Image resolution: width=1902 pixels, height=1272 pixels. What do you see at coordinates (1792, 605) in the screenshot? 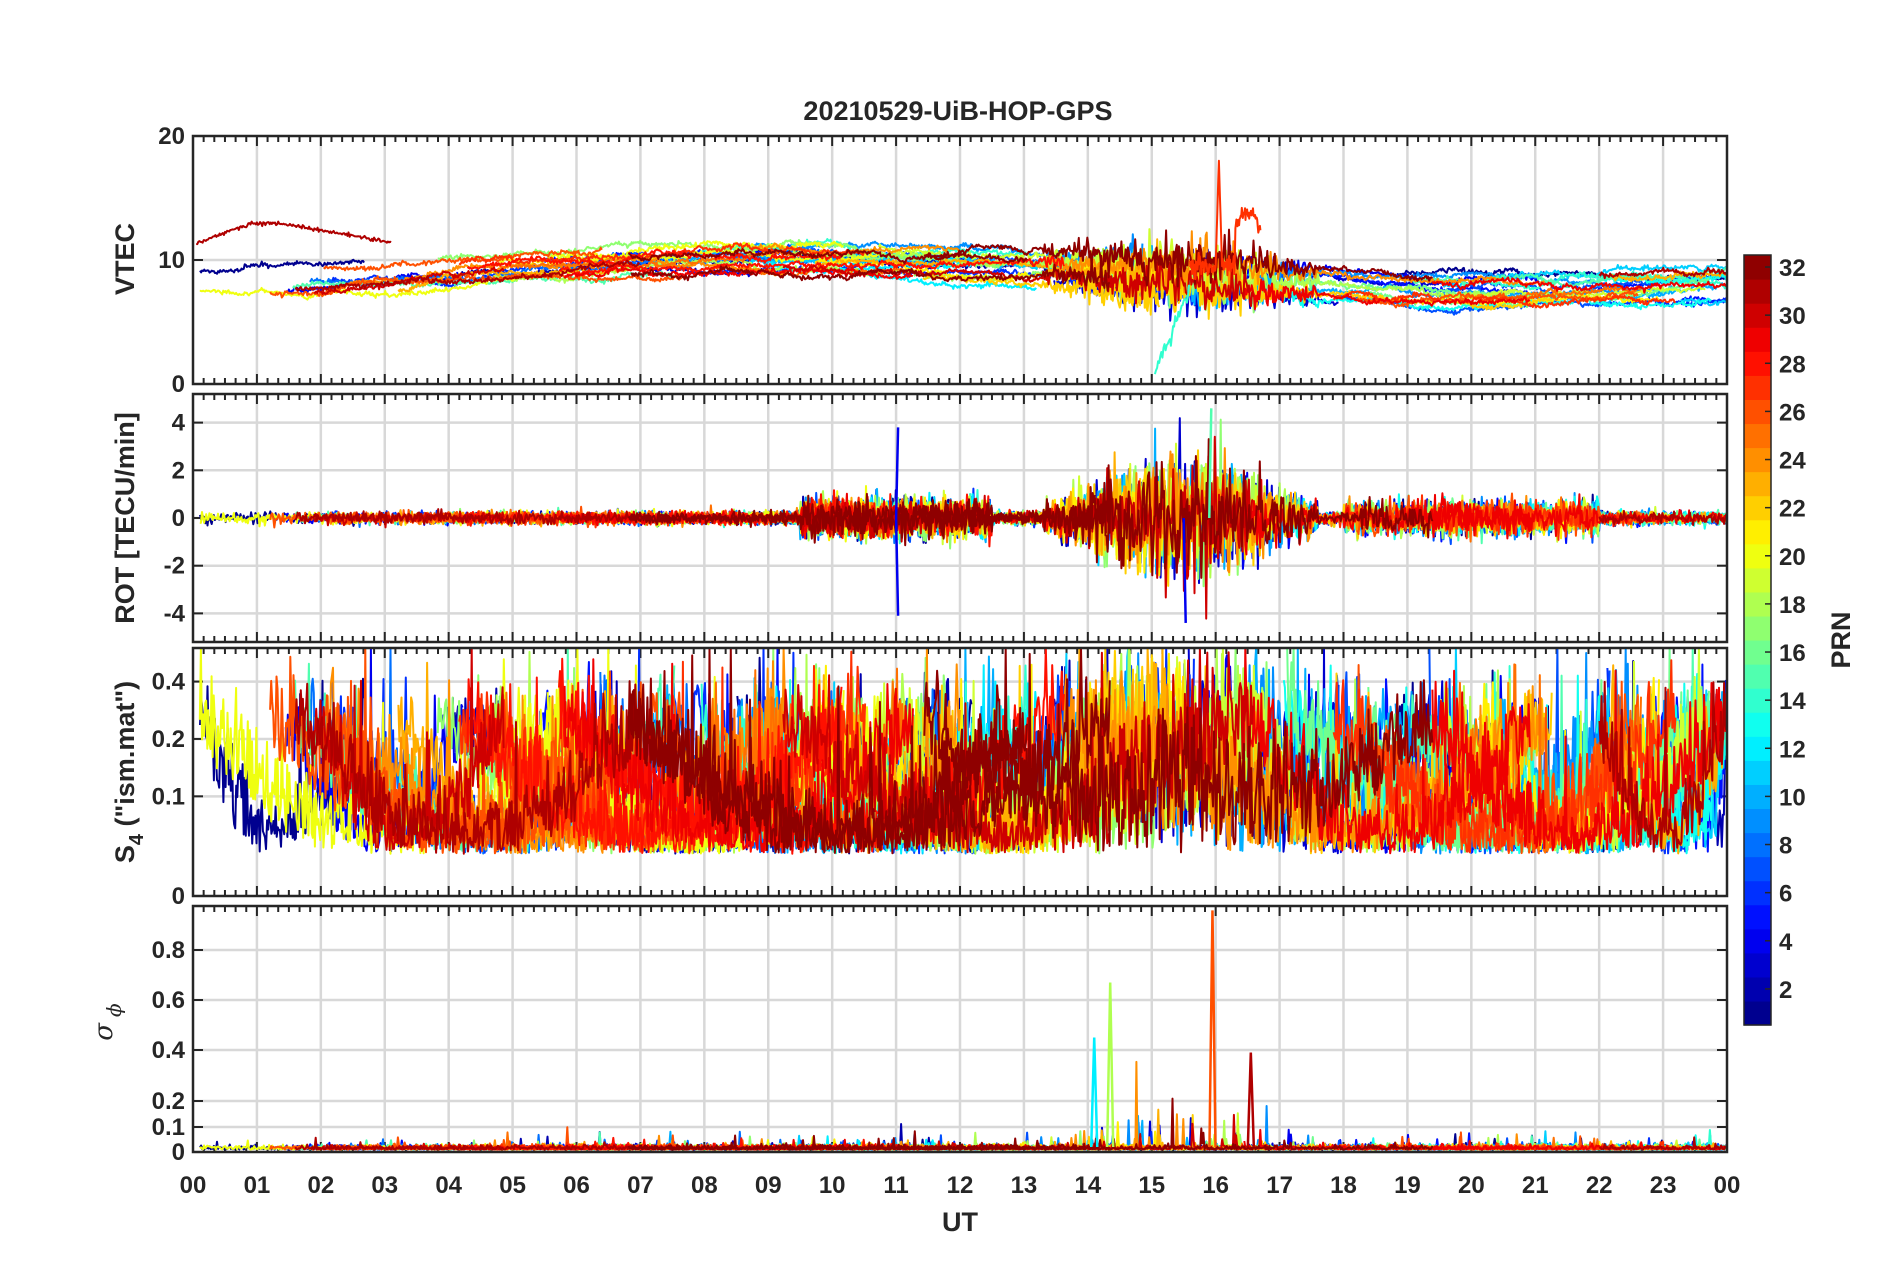
I see `colorbar-tick-label: 18` at bounding box center [1792, 605].